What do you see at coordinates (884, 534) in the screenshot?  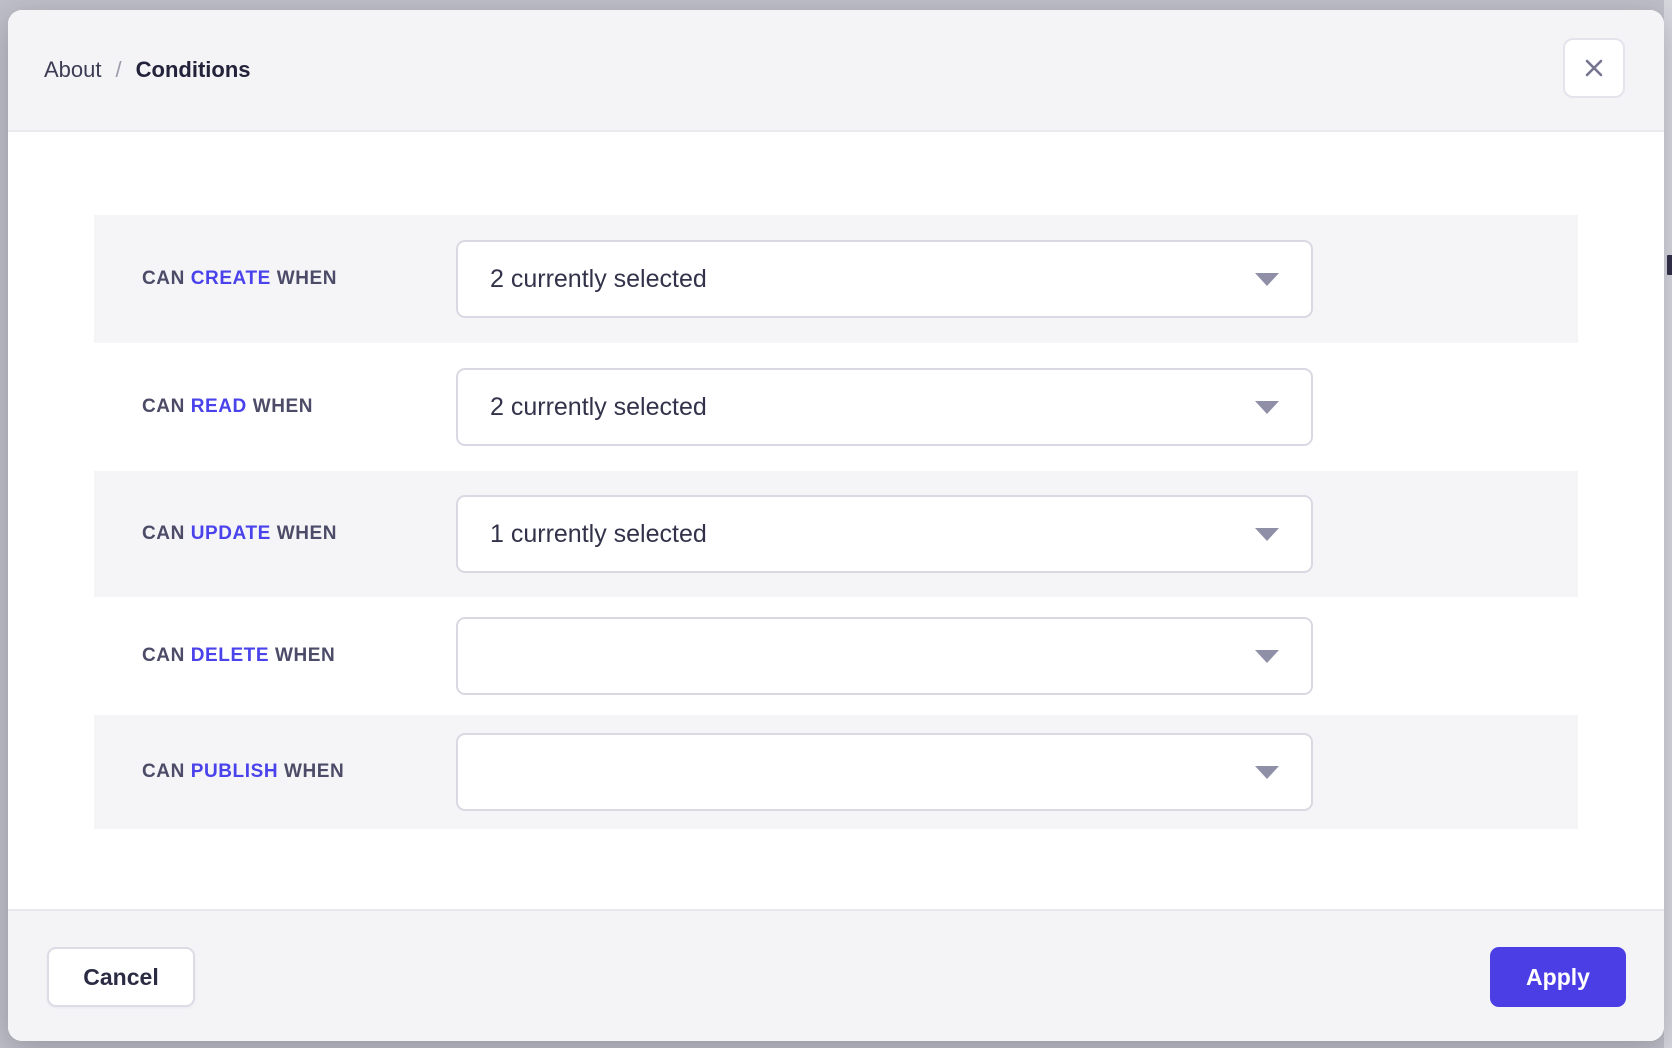 I see `update-condition-select: 1 currently selected` at bounding box center [884, 534].